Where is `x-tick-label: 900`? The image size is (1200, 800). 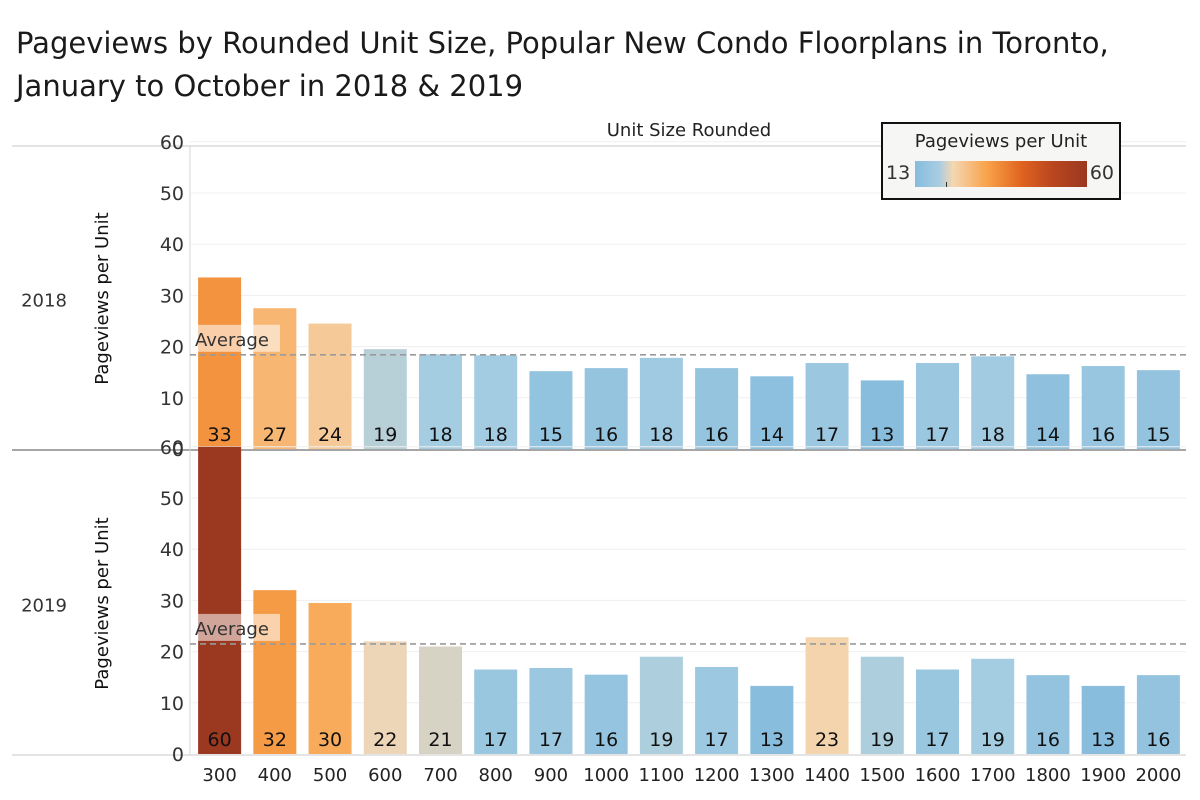 x-tick-label: 900 is located at coordinates (551, 775).